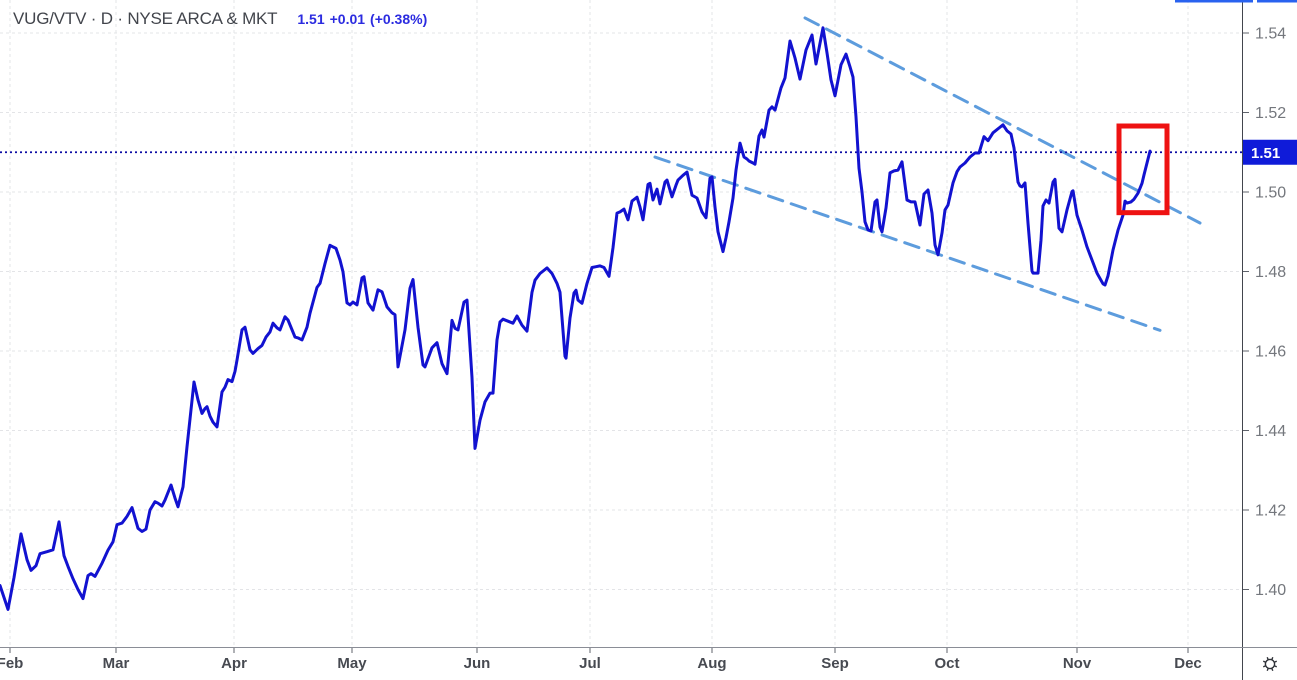 The image size is (1297, 680). What do you see at coordinates (946, 663) in the screenshot?
I see `month-label: Oct` at bounding box center [946, 663].